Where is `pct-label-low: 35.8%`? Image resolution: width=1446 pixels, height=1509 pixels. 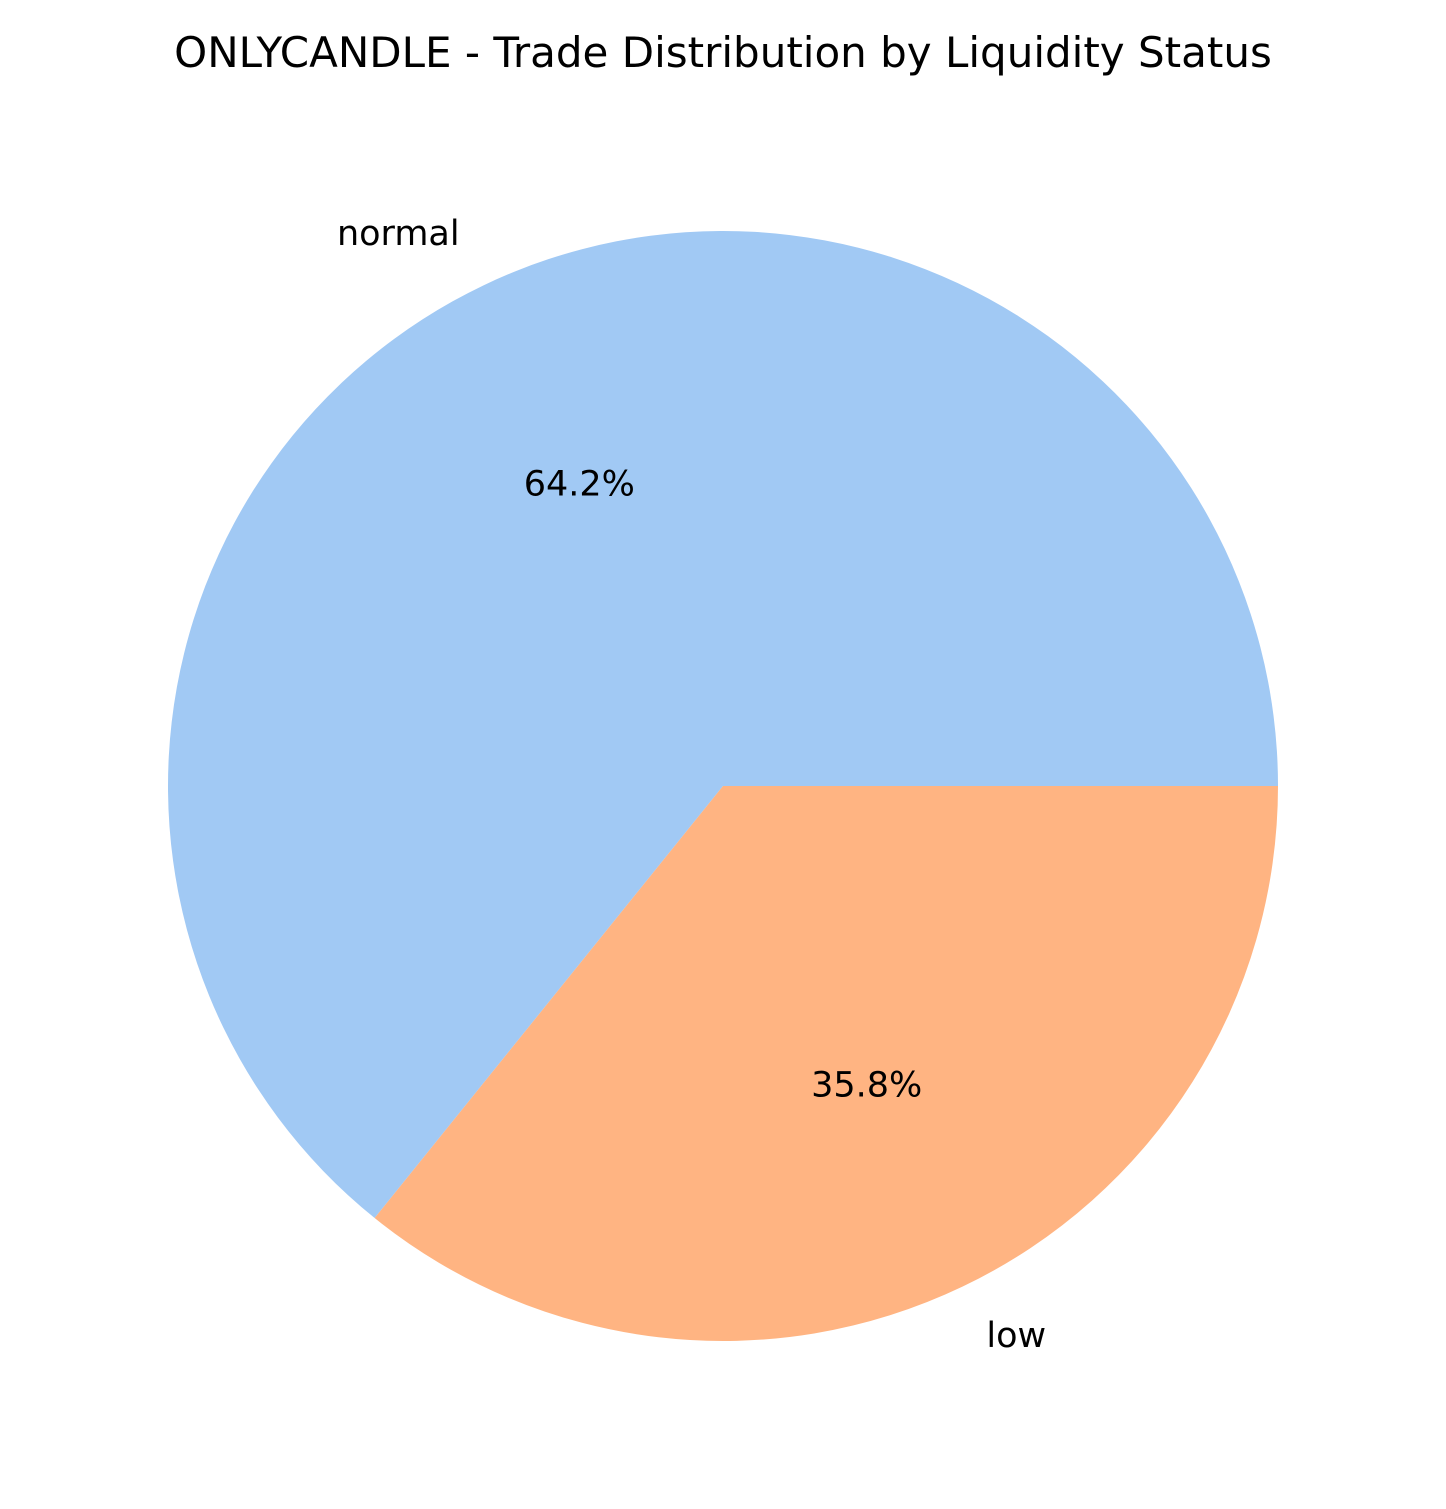 pct-label-low: 35.8% is located at coordinates (866, 1085).